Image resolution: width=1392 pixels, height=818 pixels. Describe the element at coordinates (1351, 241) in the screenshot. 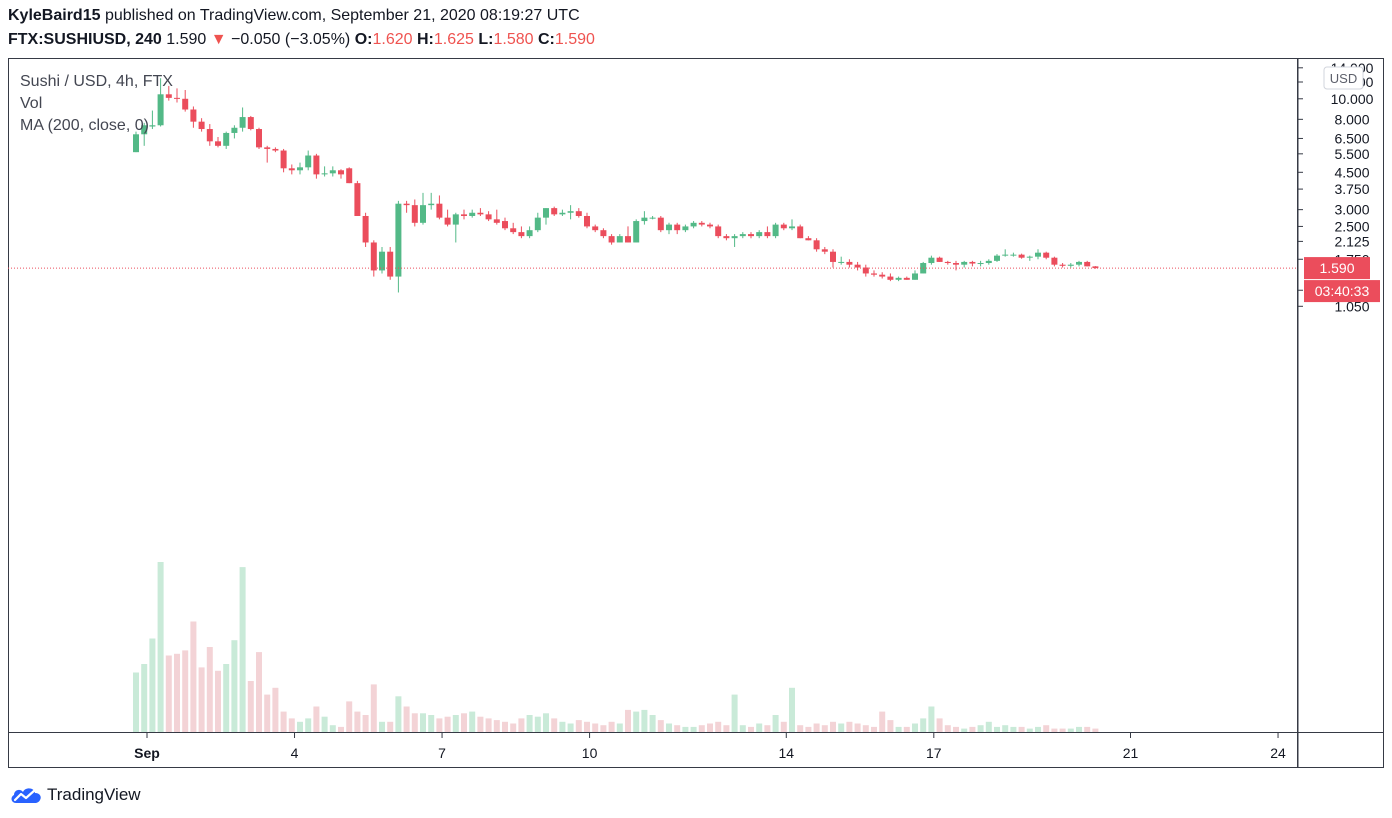

I see `price-tick-label: 2.125` at that location.